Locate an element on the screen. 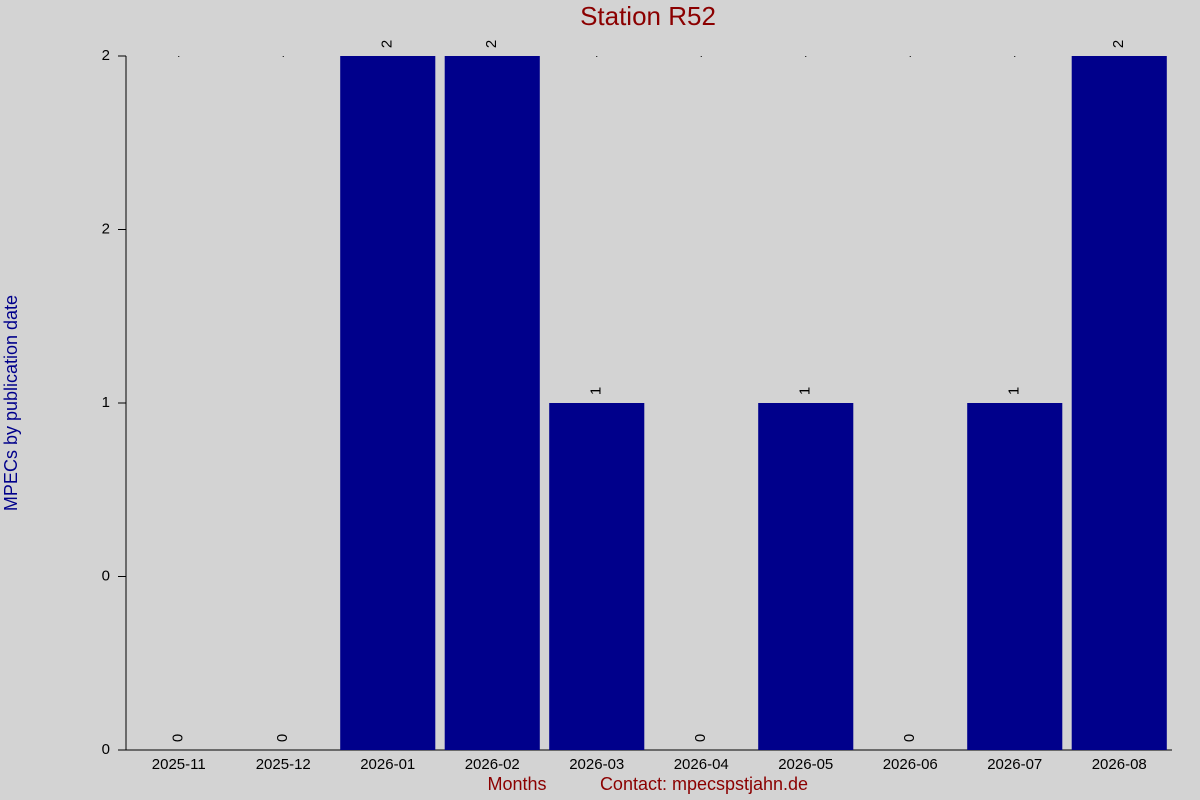  x-tick-label: 2026-06 is located at coordinates (910, 764).